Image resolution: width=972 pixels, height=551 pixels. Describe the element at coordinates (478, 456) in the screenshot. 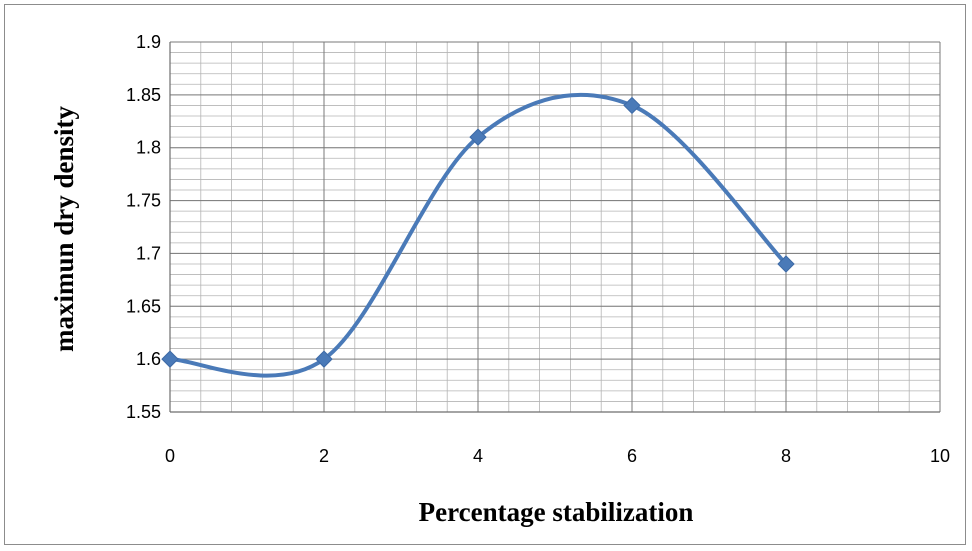

I see `x-tick-label: 4` at that location.